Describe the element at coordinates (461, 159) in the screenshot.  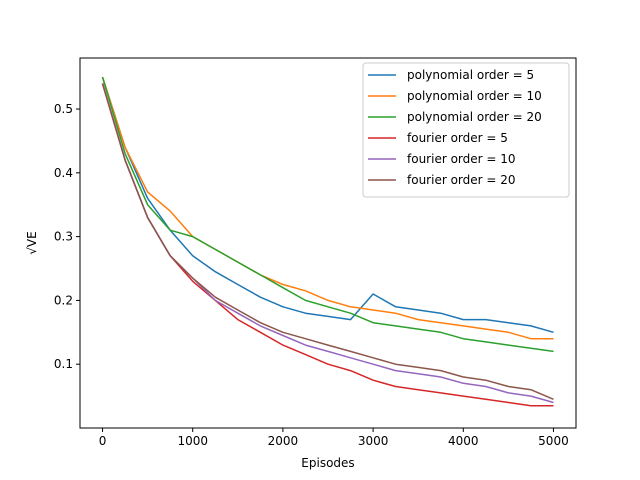
I see `legend-label: fourier order = 10` at that location.